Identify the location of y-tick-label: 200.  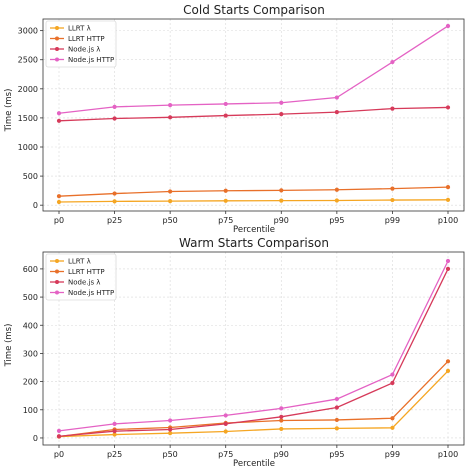
(30, 382).